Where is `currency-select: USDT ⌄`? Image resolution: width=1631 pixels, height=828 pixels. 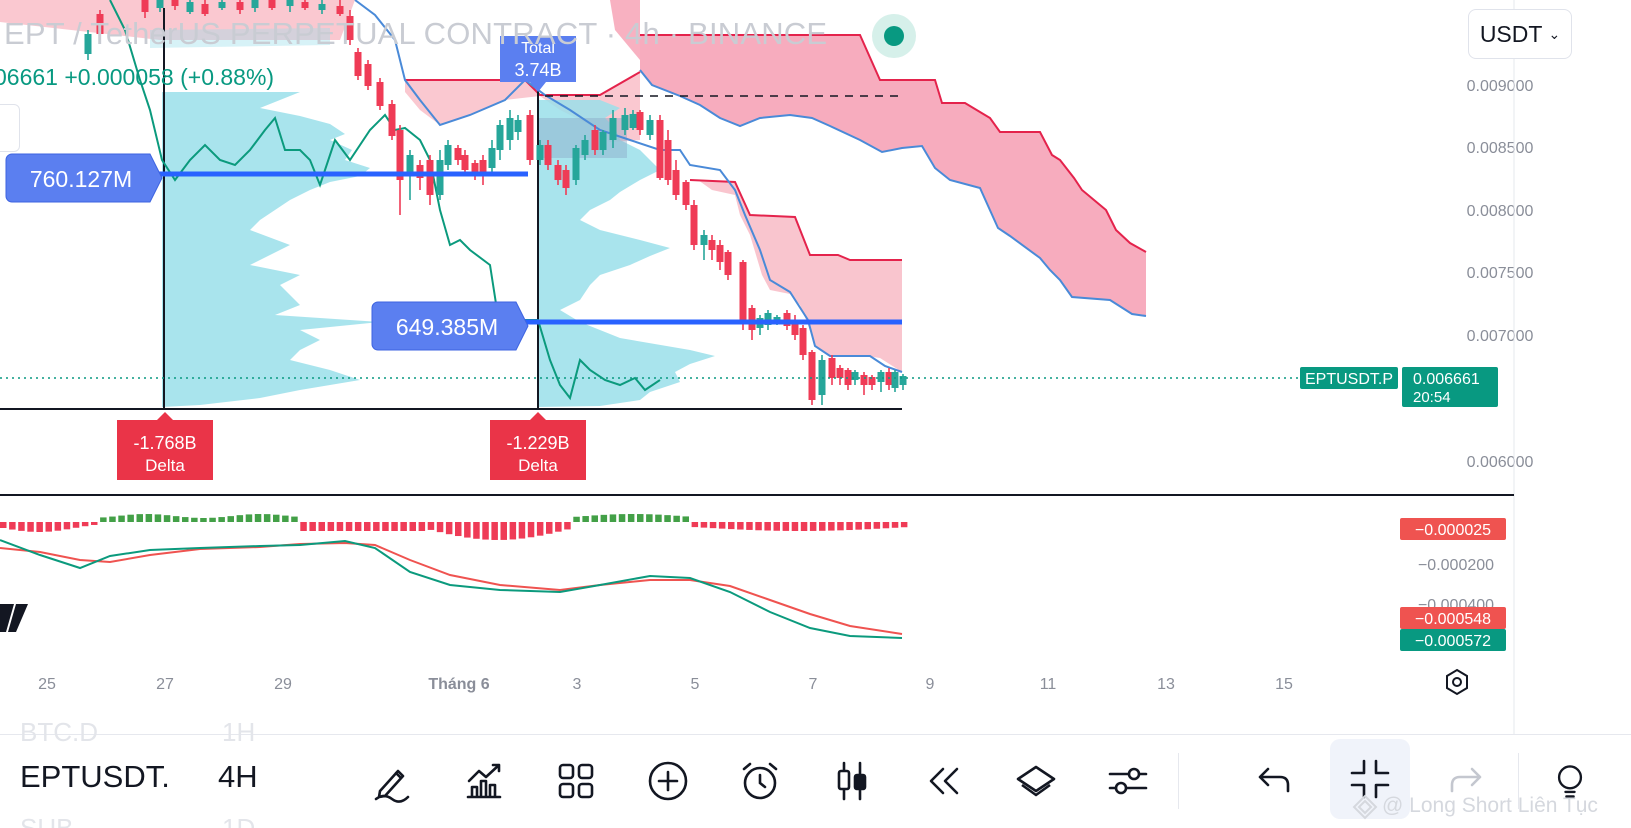
currency-select: USDT ⌄ is located at coordinates (1520, 34).